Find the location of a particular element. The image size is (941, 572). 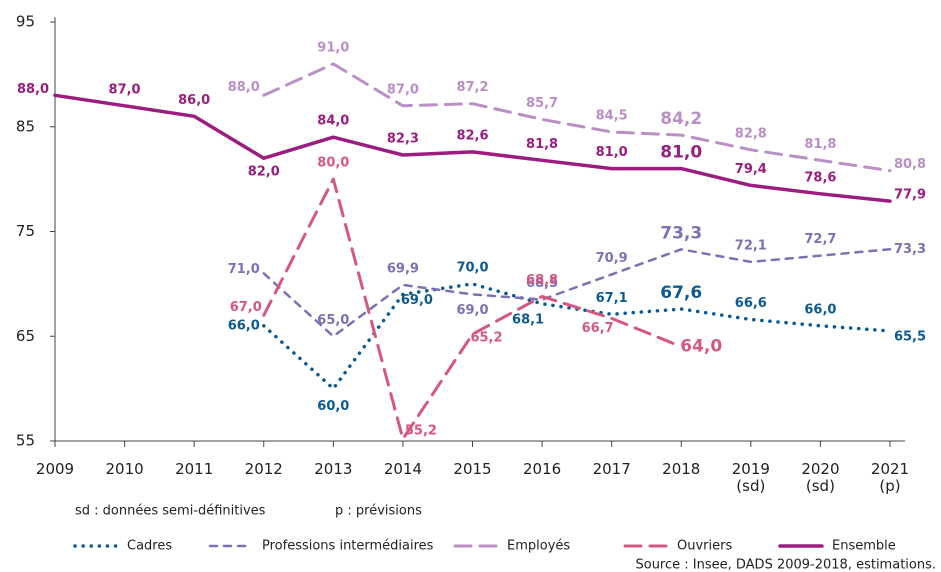

data-label: 65,5 is located at coordinates (910, 337).